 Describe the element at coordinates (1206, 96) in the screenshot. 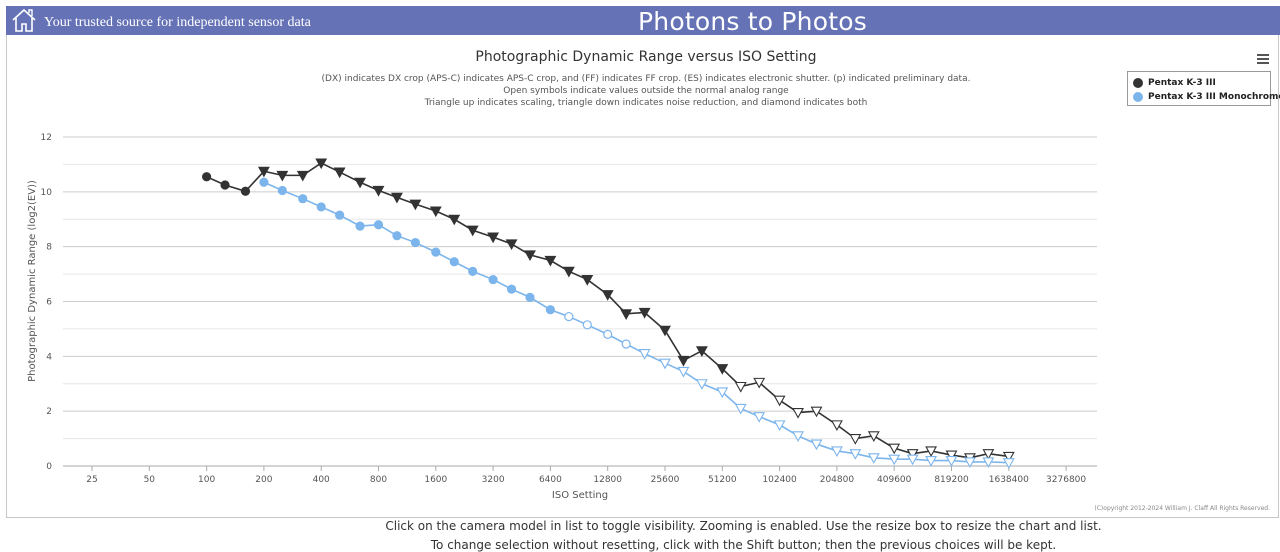

I see `legend-item-pentax-k3-iii-monochrome: Pentax K-3 III Monochrome` at that location.